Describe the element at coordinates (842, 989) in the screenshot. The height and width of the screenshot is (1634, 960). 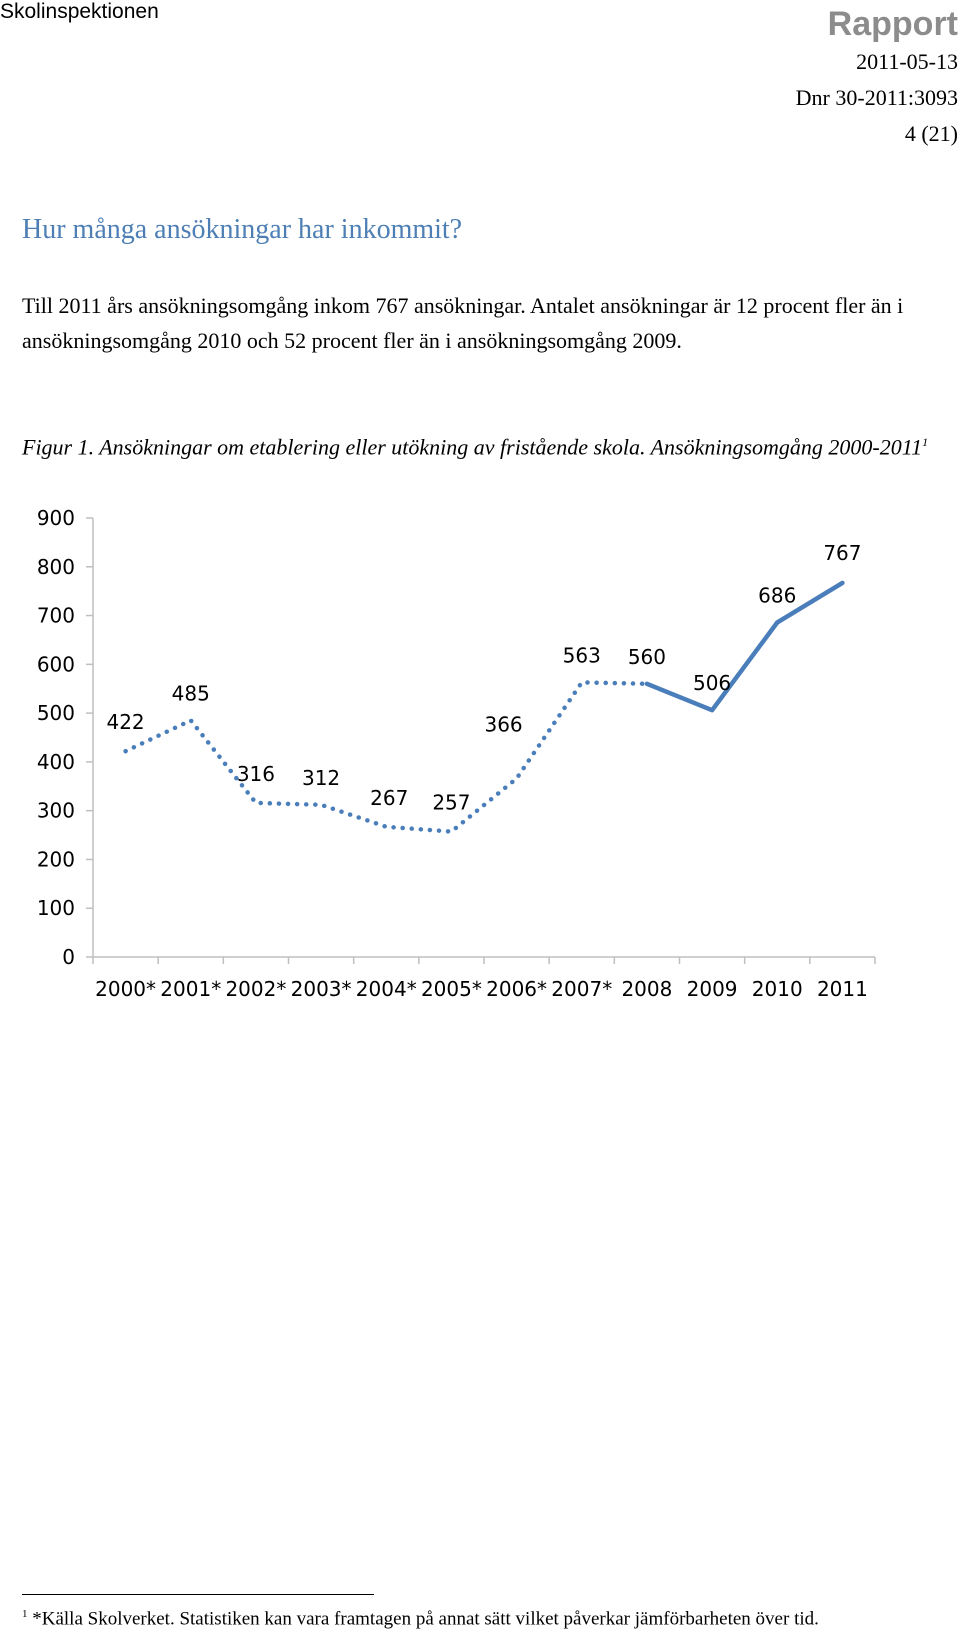
I see `x-tick-label: 2011` at that location.